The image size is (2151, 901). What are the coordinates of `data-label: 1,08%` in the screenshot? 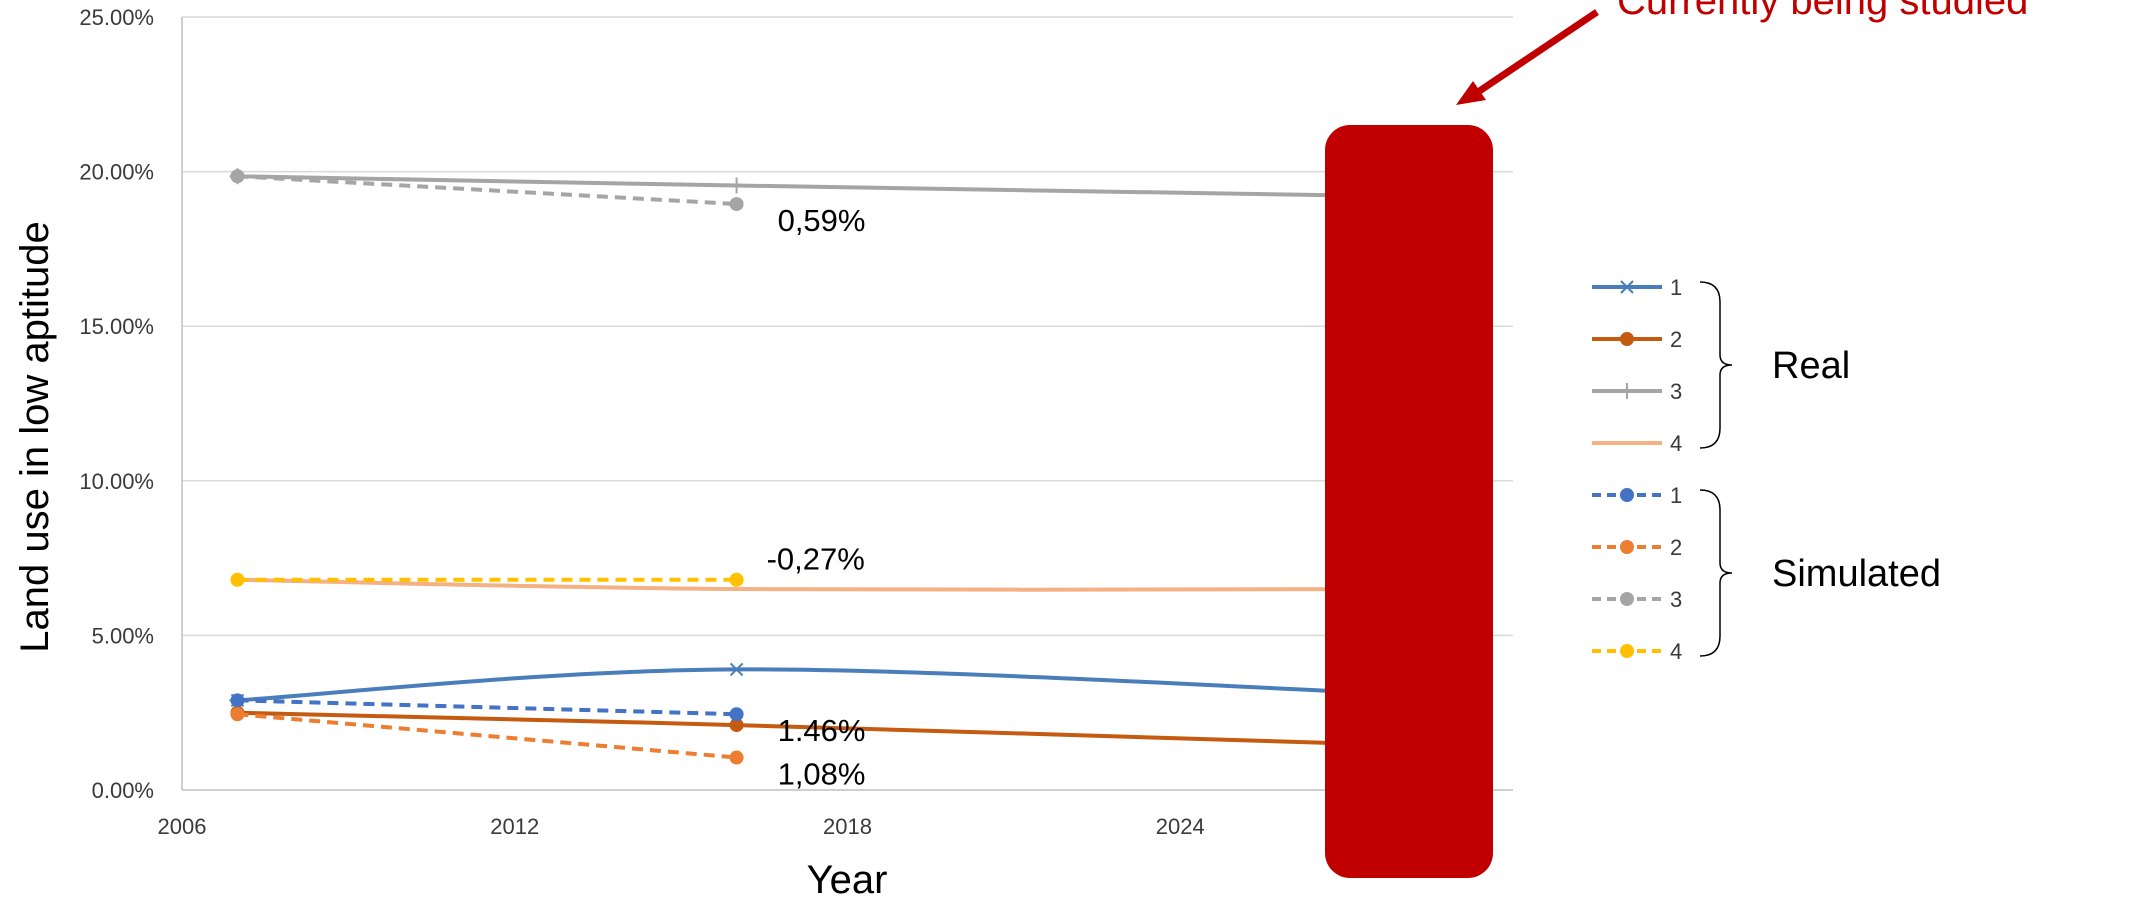 It's located at (822, 774).